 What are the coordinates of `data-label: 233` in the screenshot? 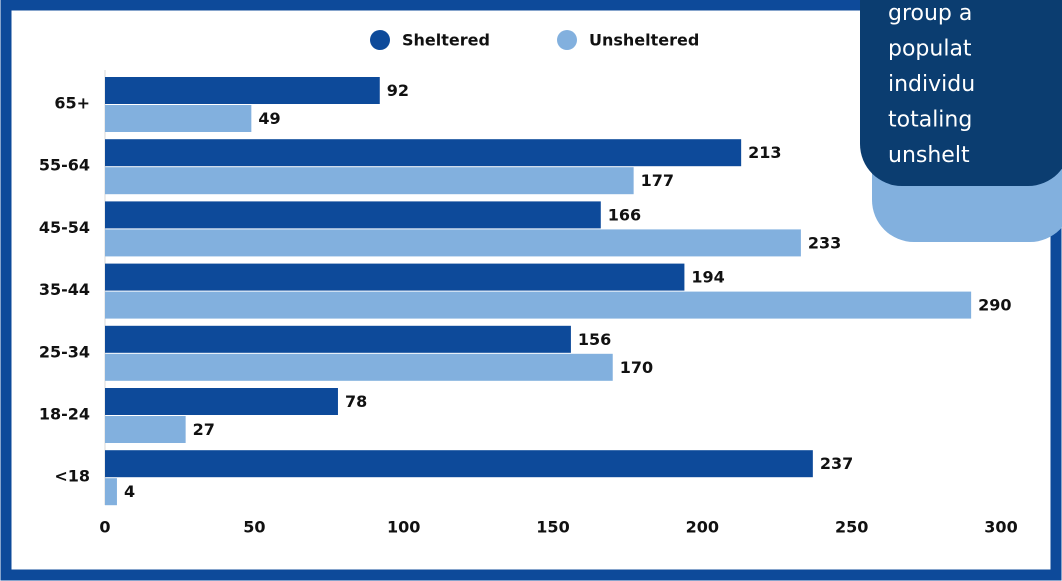 It's located at (824, 242).